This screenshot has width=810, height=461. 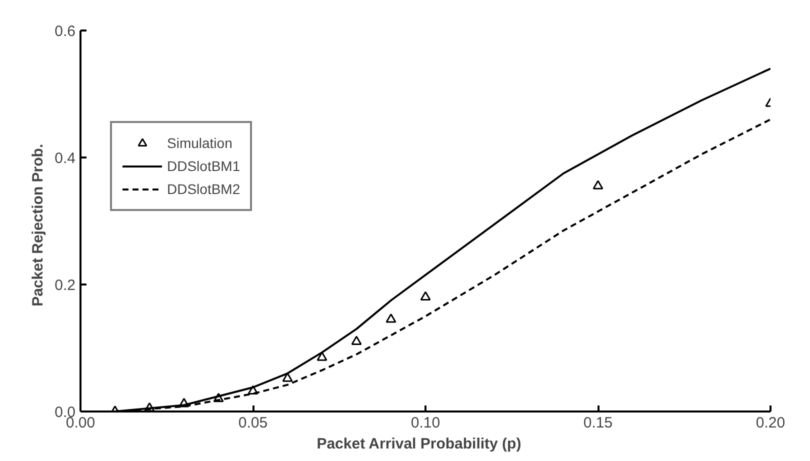 I want to click on y-tick-label: 0.4, so click(x=65, y=158).